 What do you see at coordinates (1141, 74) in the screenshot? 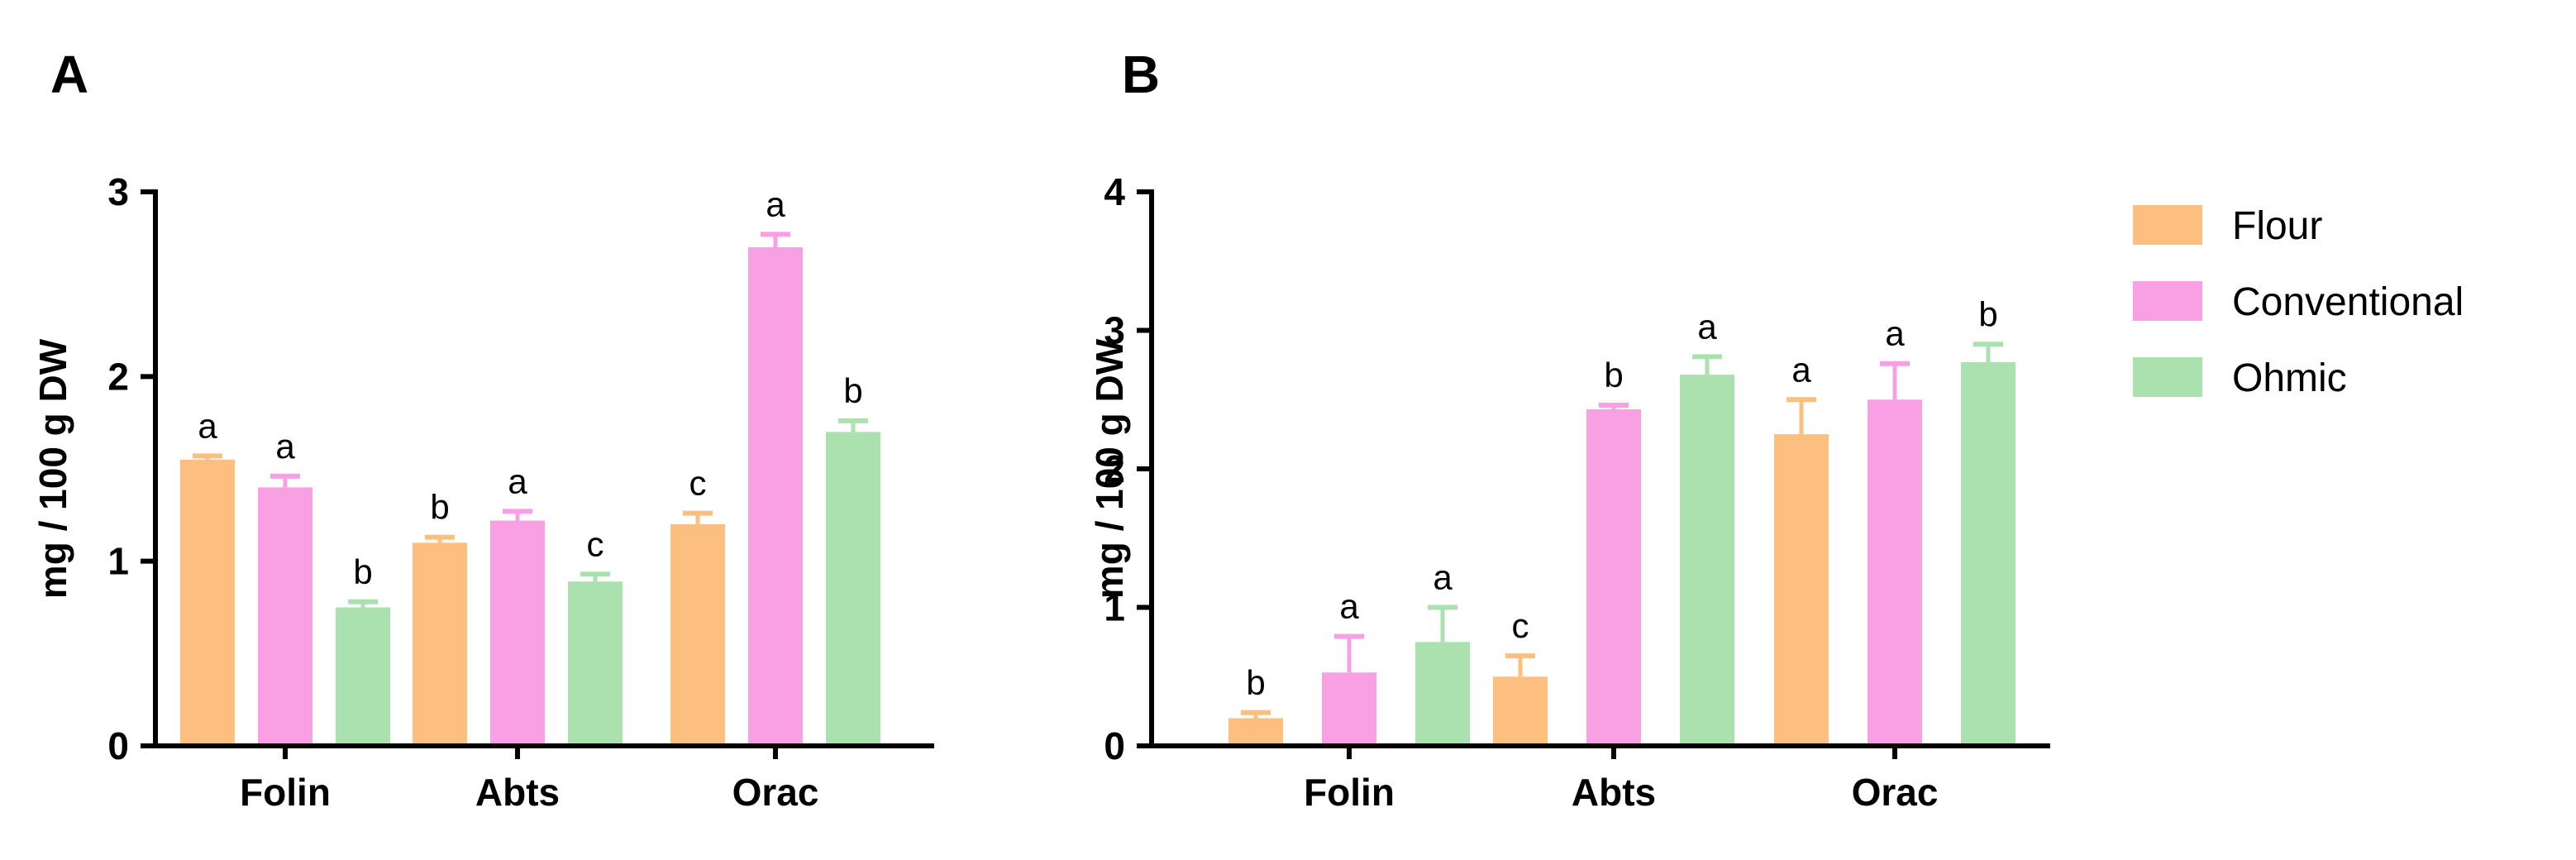
I see `panel-letter: B` at bounding box center [1141, 74].